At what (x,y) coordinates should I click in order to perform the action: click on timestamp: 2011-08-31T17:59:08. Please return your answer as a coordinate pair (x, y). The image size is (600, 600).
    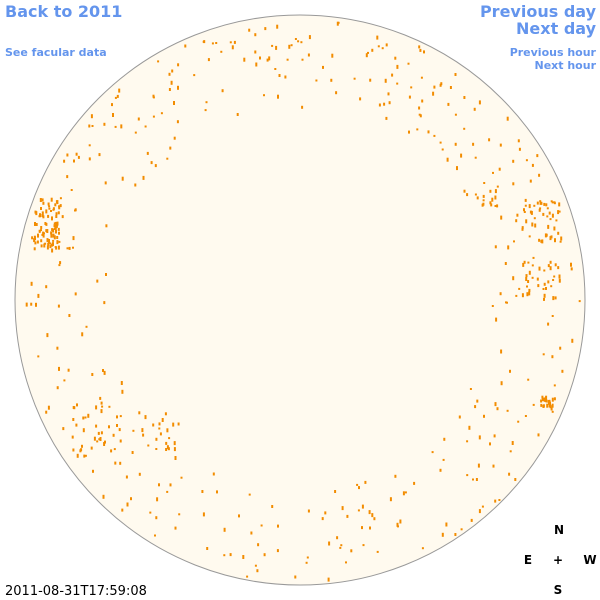
    Looking at the image, I should click on (76, 591).